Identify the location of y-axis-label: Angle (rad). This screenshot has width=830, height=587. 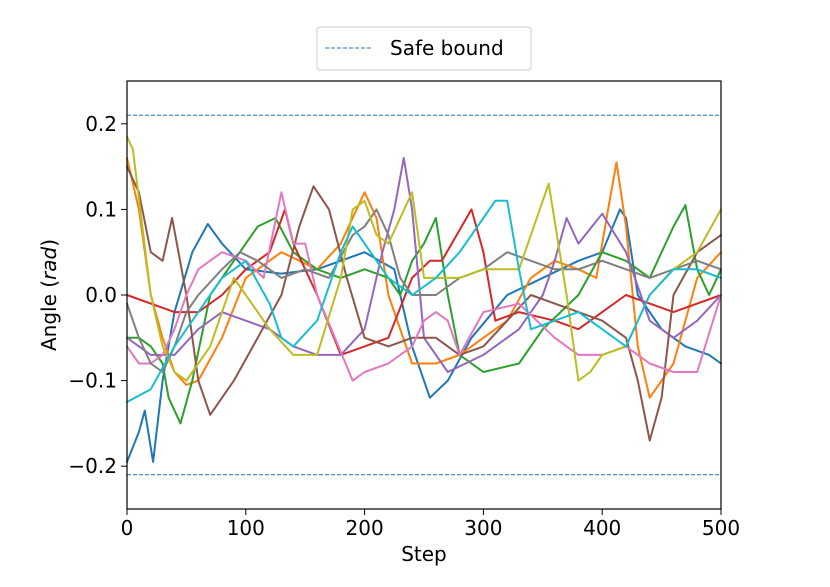
(49, 295).